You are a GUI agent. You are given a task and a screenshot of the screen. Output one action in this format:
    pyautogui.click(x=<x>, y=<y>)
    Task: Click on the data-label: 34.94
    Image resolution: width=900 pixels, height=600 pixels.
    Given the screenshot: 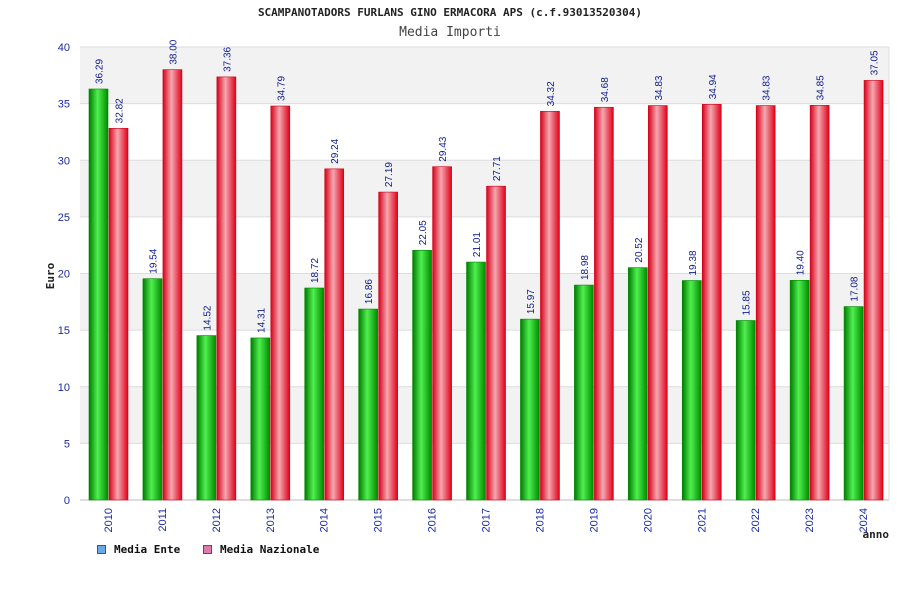 What is the action you would take?
    pyautogui.click(x=713, y=86)
    